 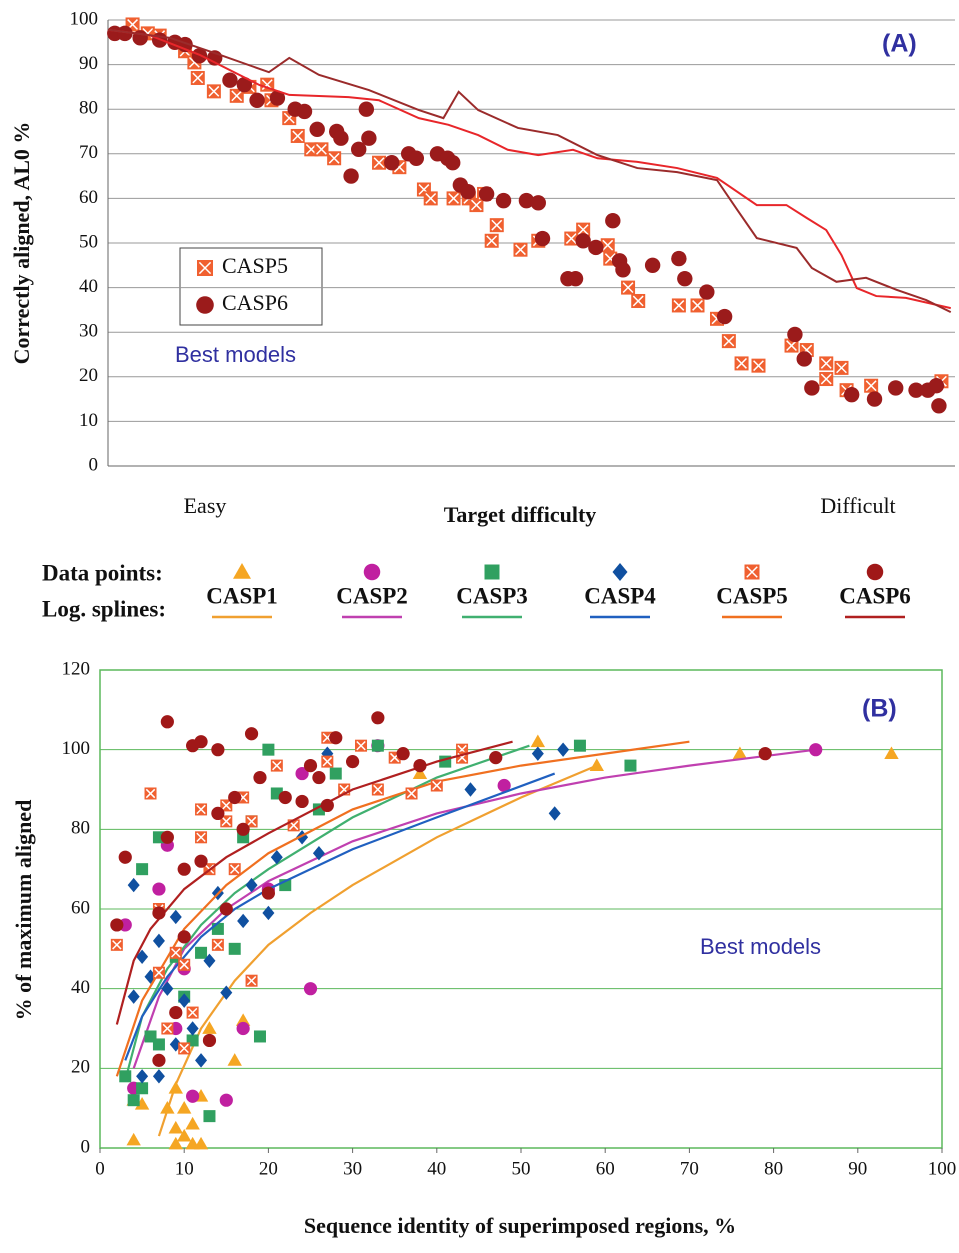 I want to click on legend-label: CASP1, so click(x=242, y=595).